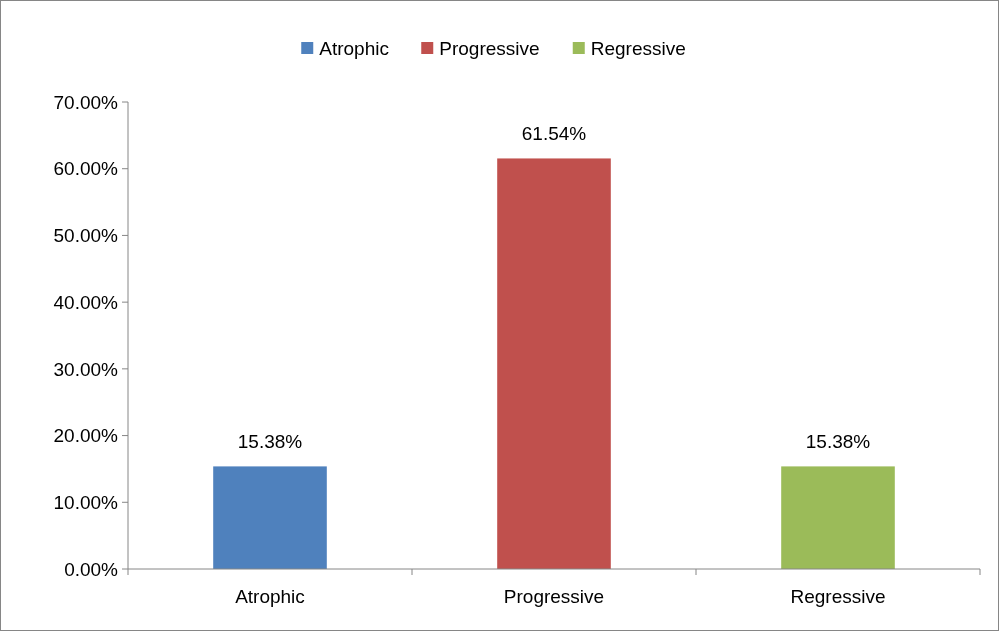 This screenshot has width=1001, height=631. I want to click on y-tick-label: 40.00%, so click(86, 302).